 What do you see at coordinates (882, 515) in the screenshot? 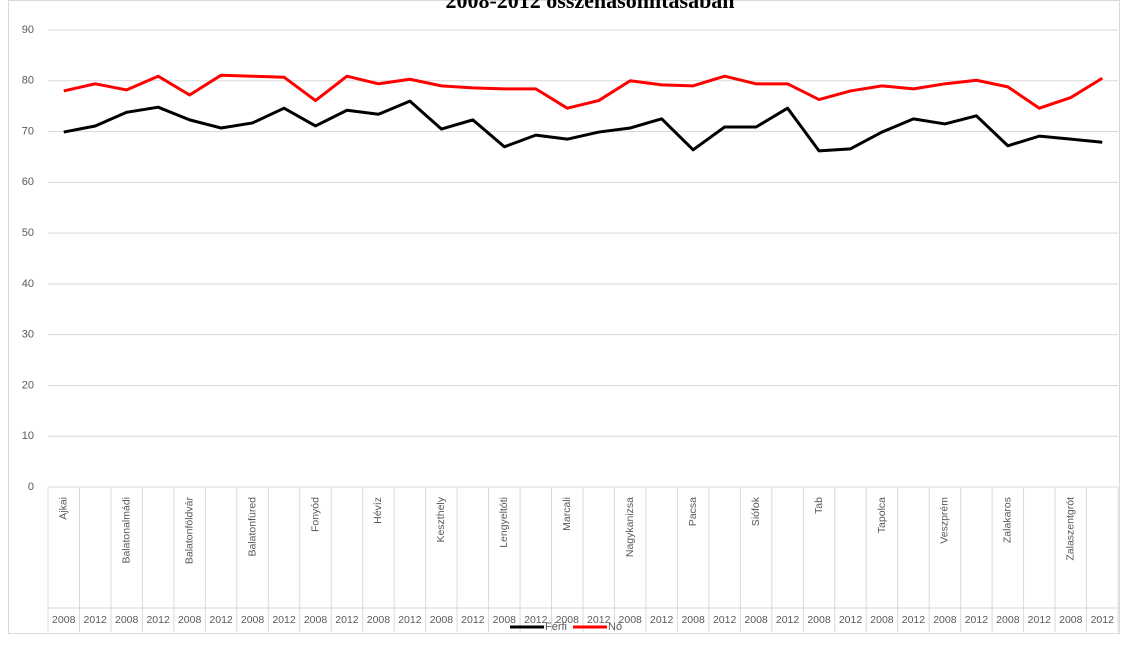
I see `category-group-label: Tapolca` at bounding box center [882, 515].